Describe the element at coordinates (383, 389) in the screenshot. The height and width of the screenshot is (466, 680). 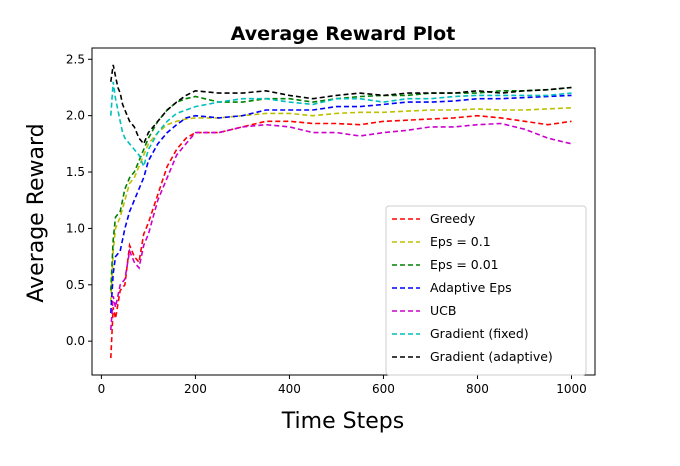
I see `x-tick-label: 600` at that location.